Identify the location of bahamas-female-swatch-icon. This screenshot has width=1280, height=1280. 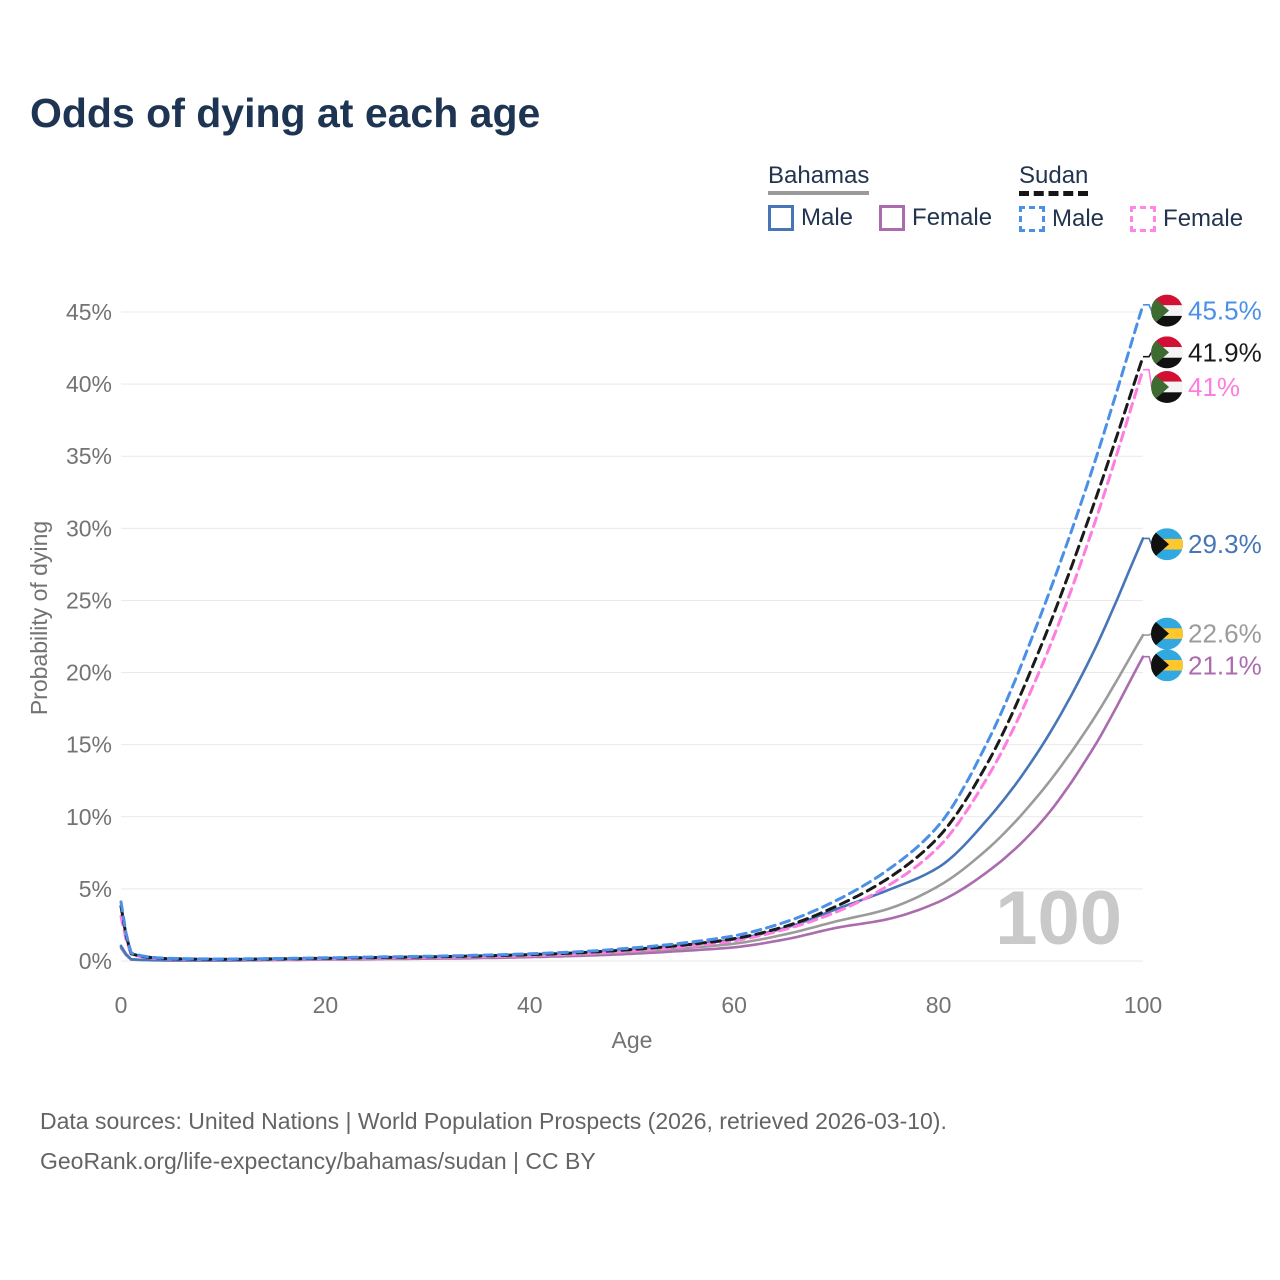
(892, 218).